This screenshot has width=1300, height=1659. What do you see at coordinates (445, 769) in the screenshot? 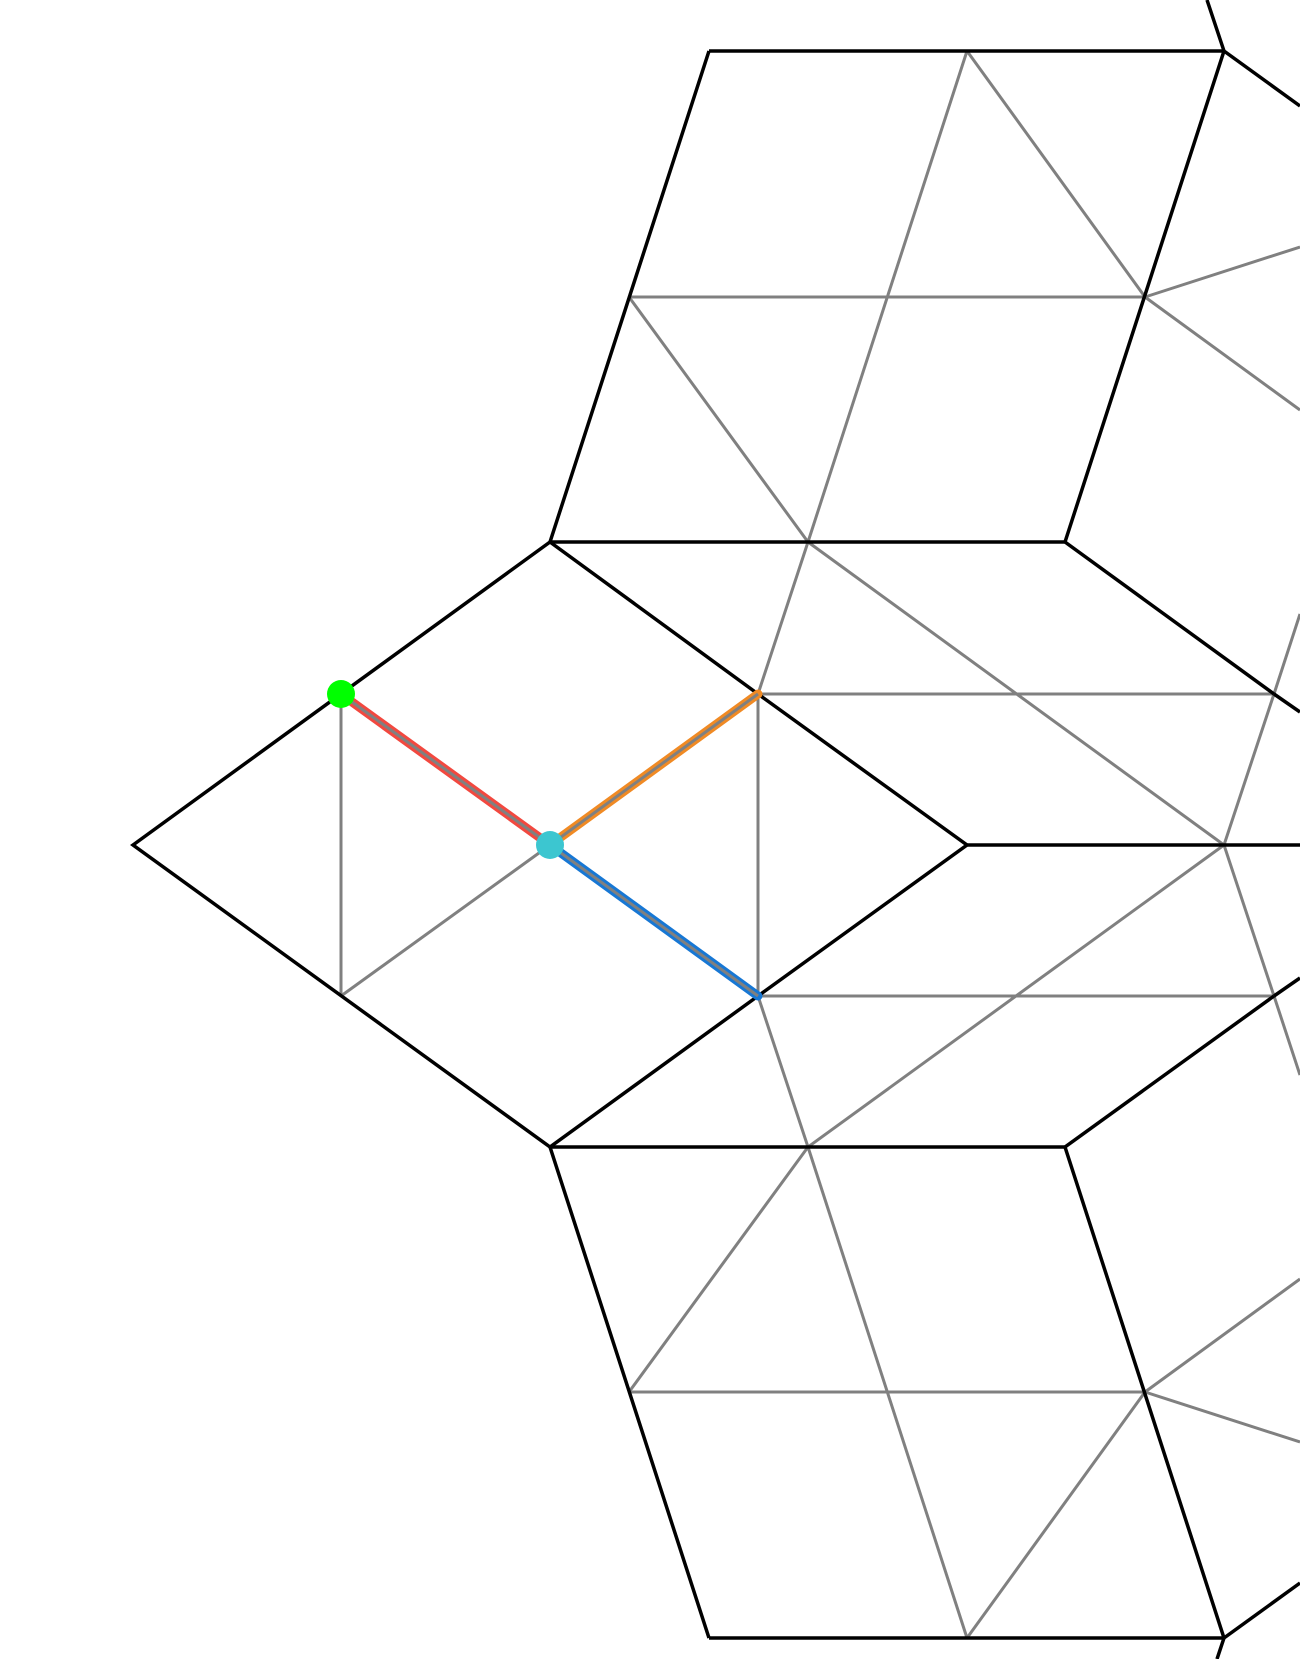
I see `nodes` at bounding box center [445, 769].